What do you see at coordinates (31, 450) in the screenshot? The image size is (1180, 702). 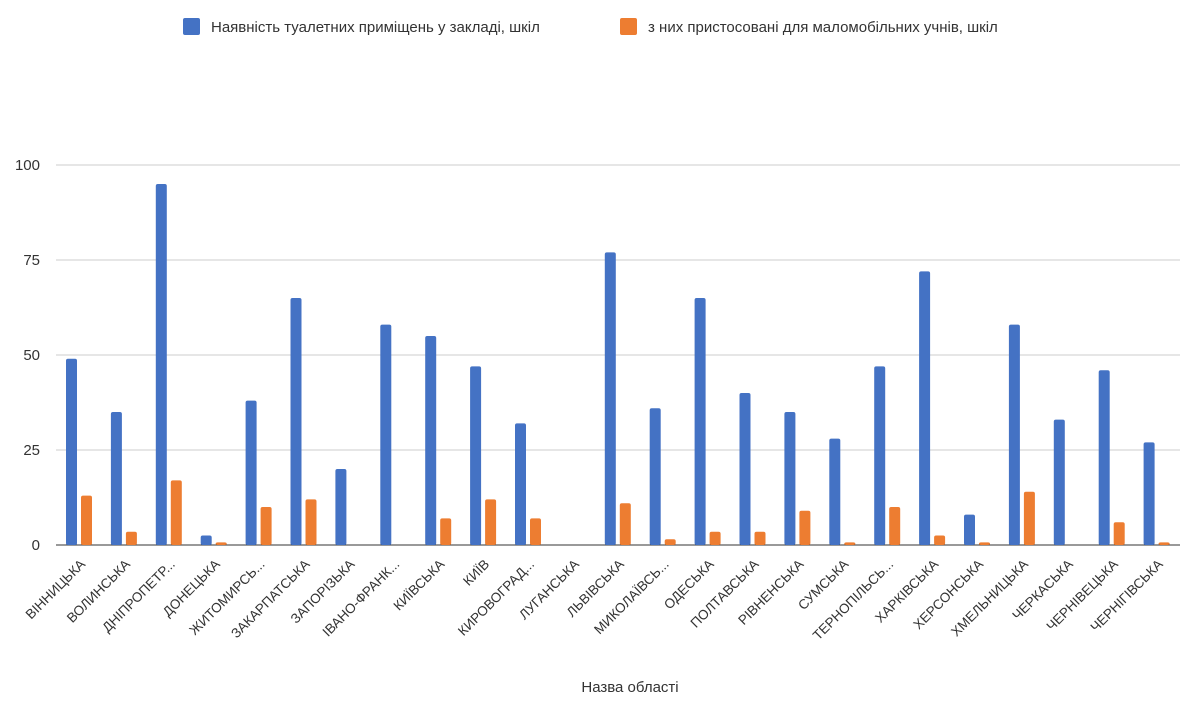 I see `y-tick-label: 25` at bounding box center [31, 450].